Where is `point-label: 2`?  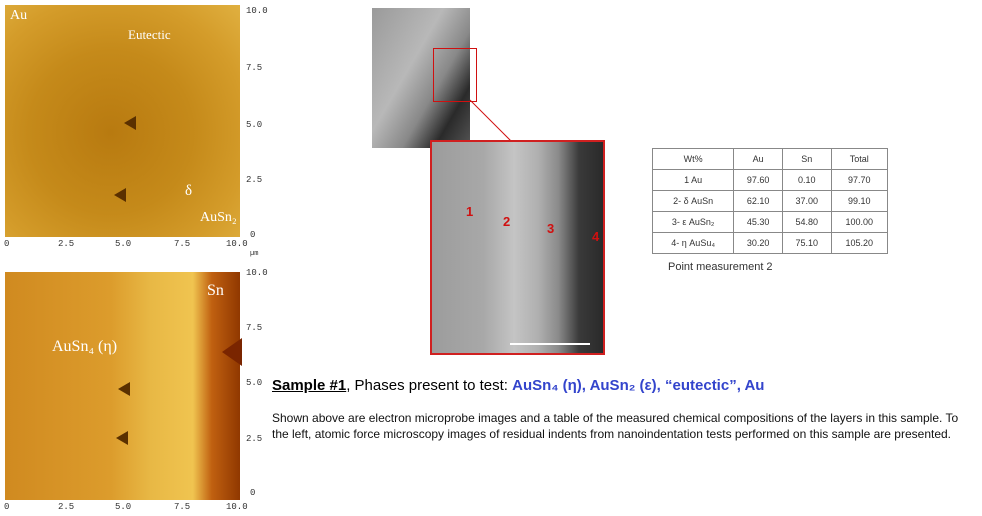
point-label: 2 is located at coordinates (507, 221).